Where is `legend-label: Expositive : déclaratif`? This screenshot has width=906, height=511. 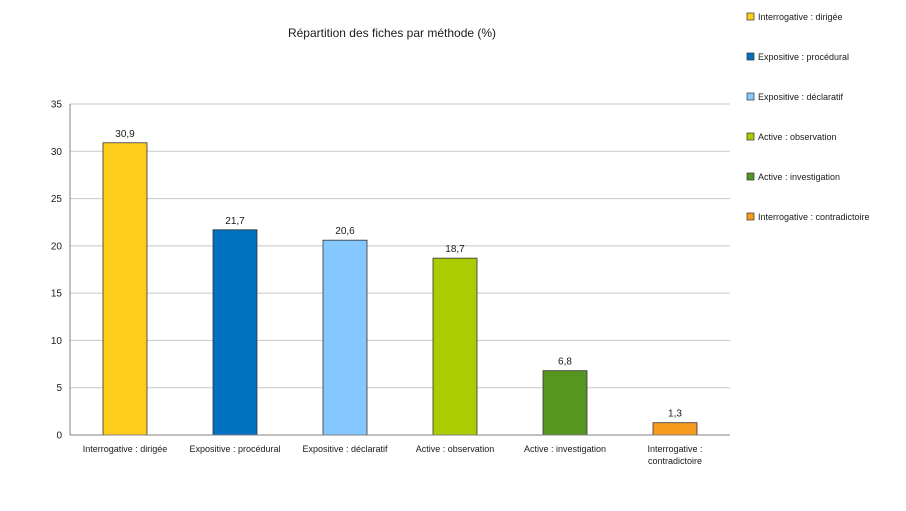
legend-label: Expositive : déclaratif is located at coordinates (801, 97).